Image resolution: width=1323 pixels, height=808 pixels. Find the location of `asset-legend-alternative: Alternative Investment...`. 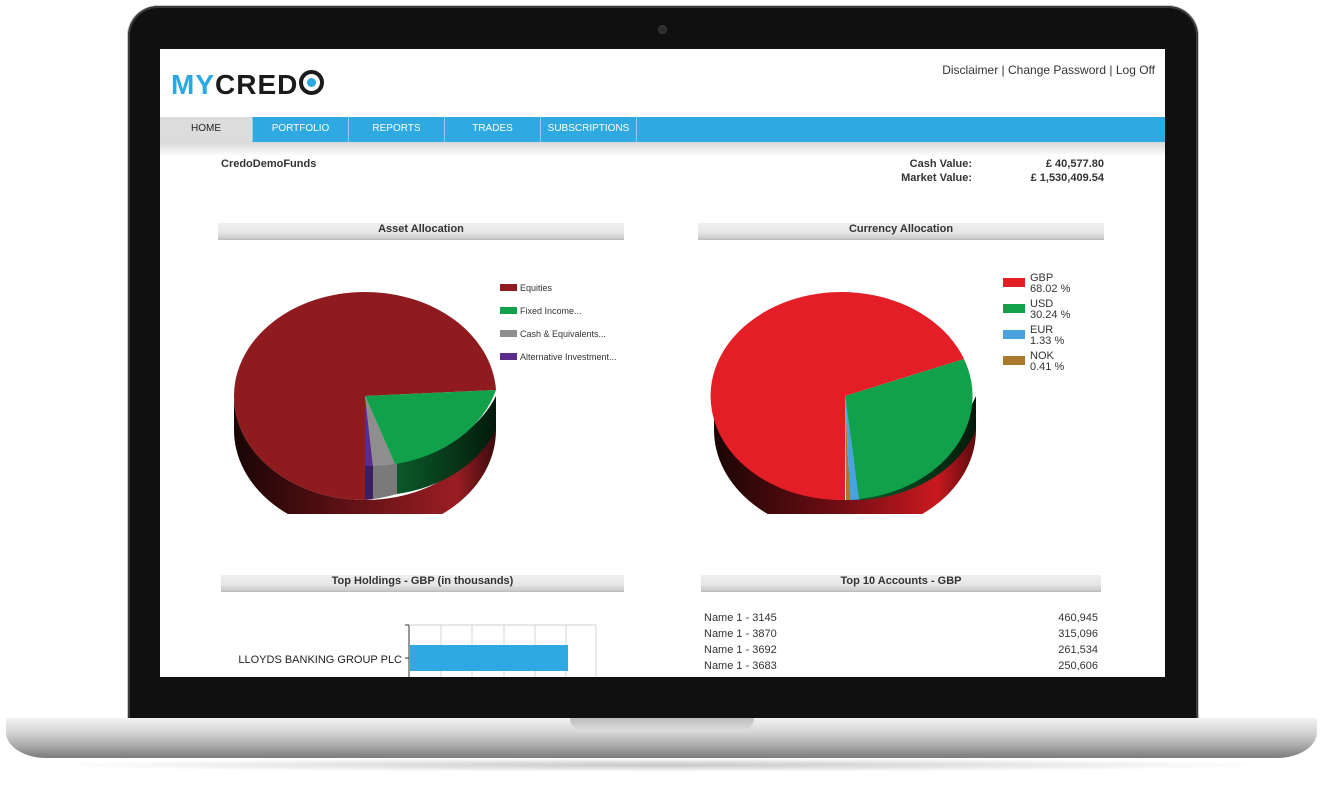

asset-legend-alternative: Alternative Investment... is located at coordinates (558, 357).